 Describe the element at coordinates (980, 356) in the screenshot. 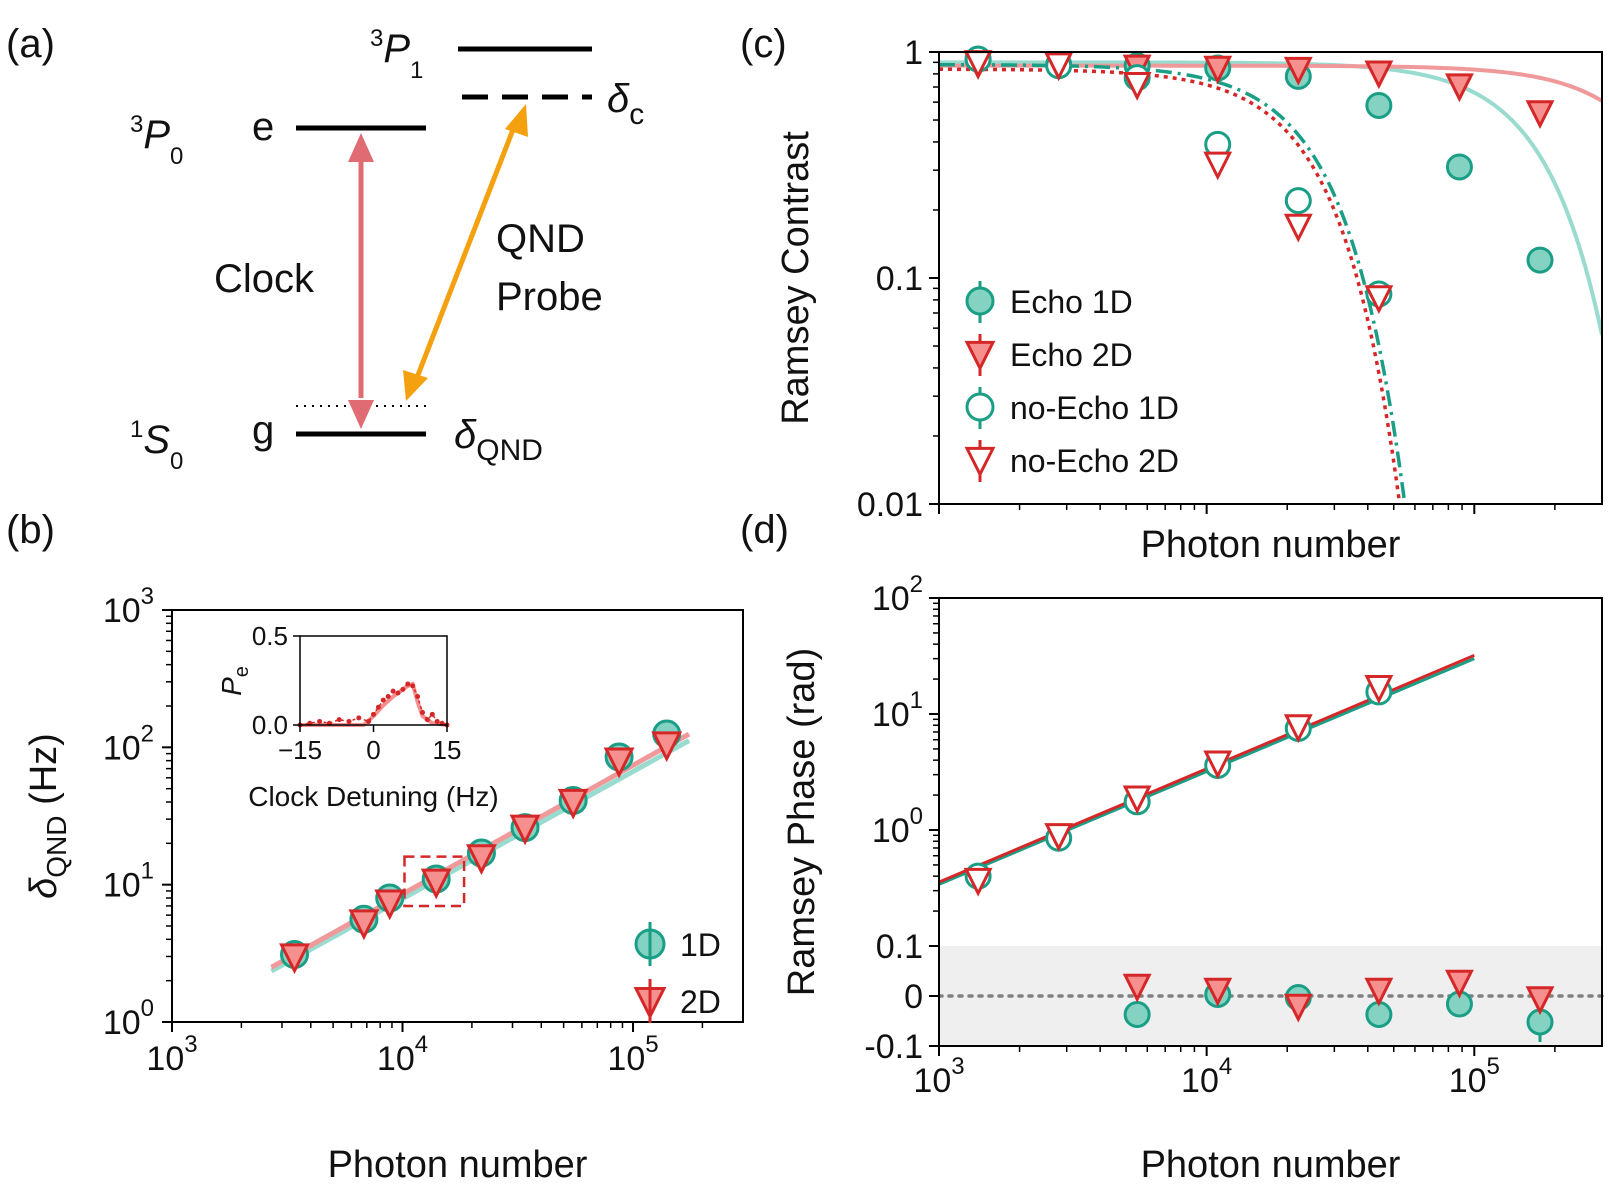

I see `c-legend-marker-Echo 2D` at that location.